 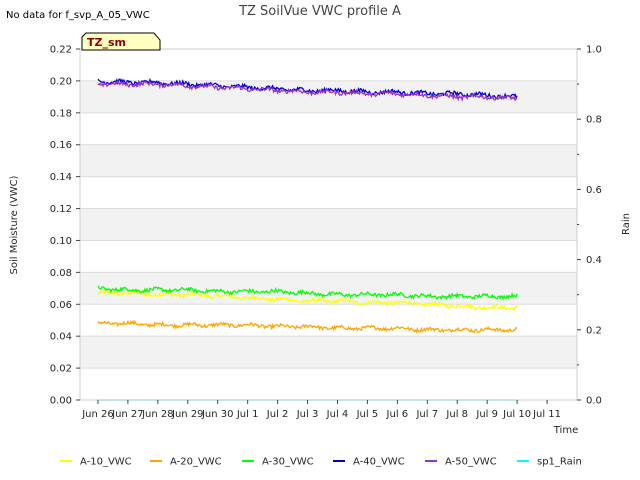 I want to click on x-tick-label: Jun 30, so click(x=217, y=414).